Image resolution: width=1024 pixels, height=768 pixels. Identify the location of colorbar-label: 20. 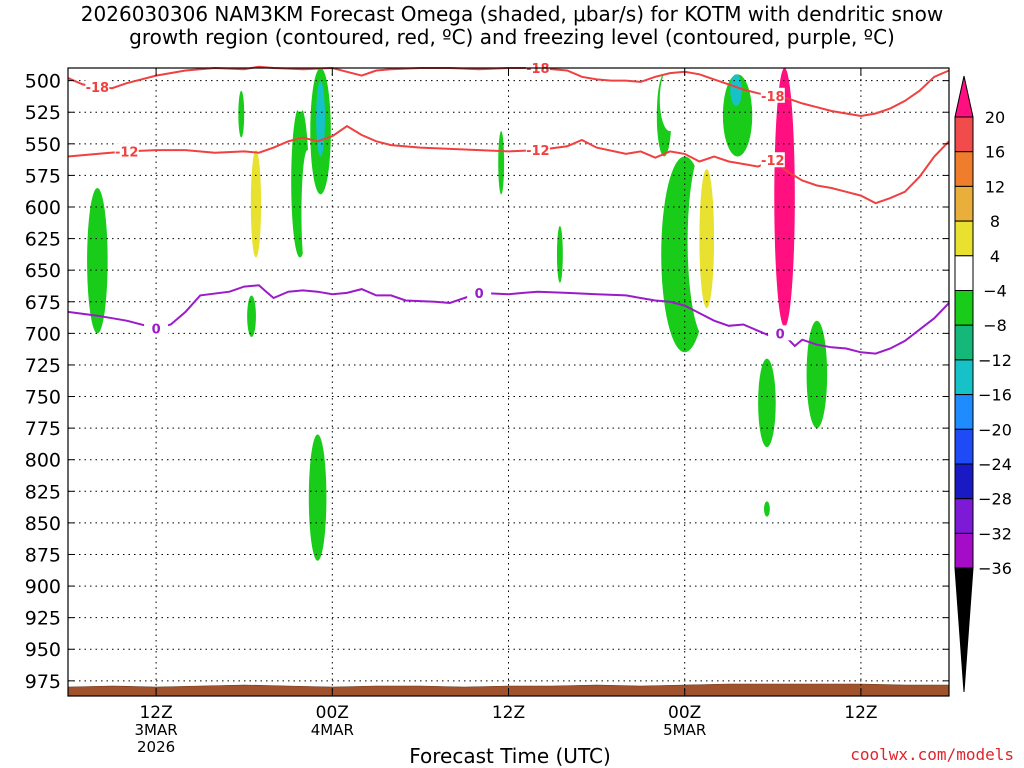
(995, 117).